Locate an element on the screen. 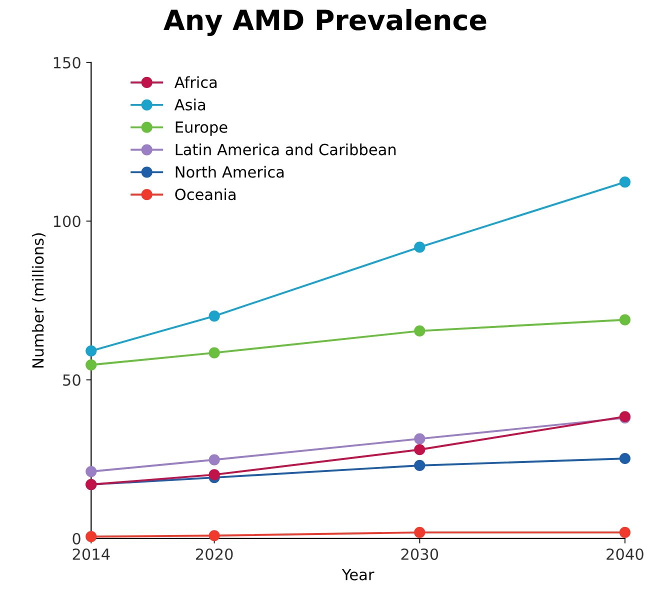 This screenshot has width=651, height=595. legend-label: Africa is located at coordinates (195, 82).